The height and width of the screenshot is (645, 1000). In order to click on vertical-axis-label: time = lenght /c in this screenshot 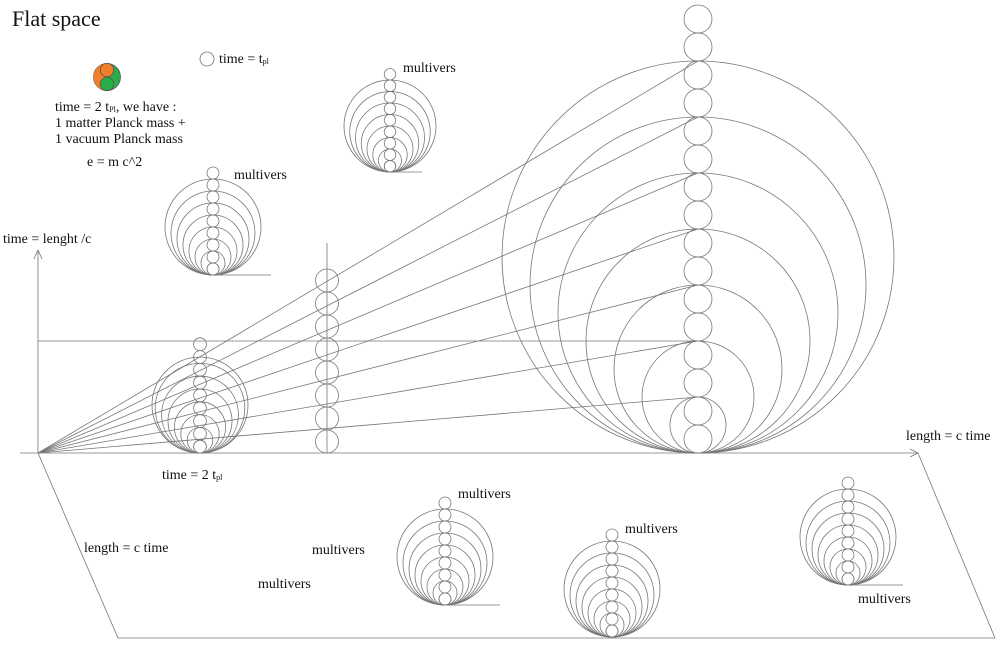, I will do `click(47, 239)`.